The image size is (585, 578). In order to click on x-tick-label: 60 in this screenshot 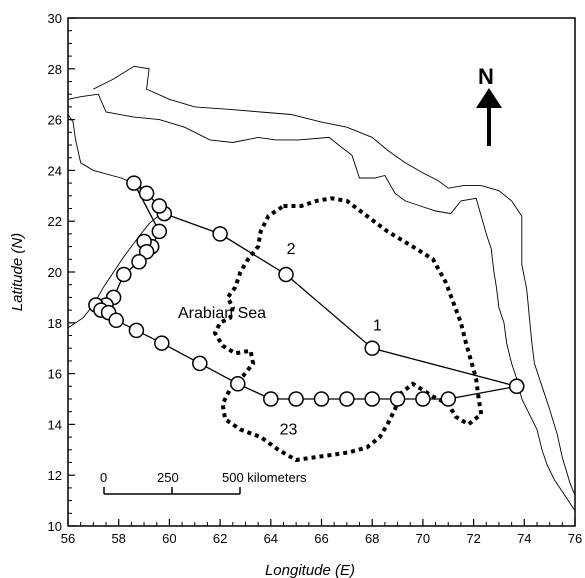, I will do `click(169, 538)`.